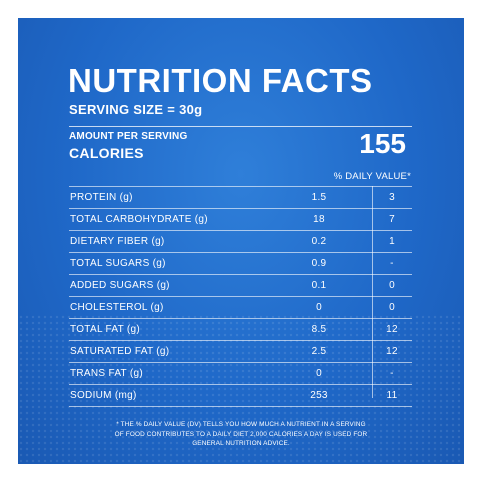  Describe the element at coordinates (240, 126) in the screenshot. I see `divider` at that location.